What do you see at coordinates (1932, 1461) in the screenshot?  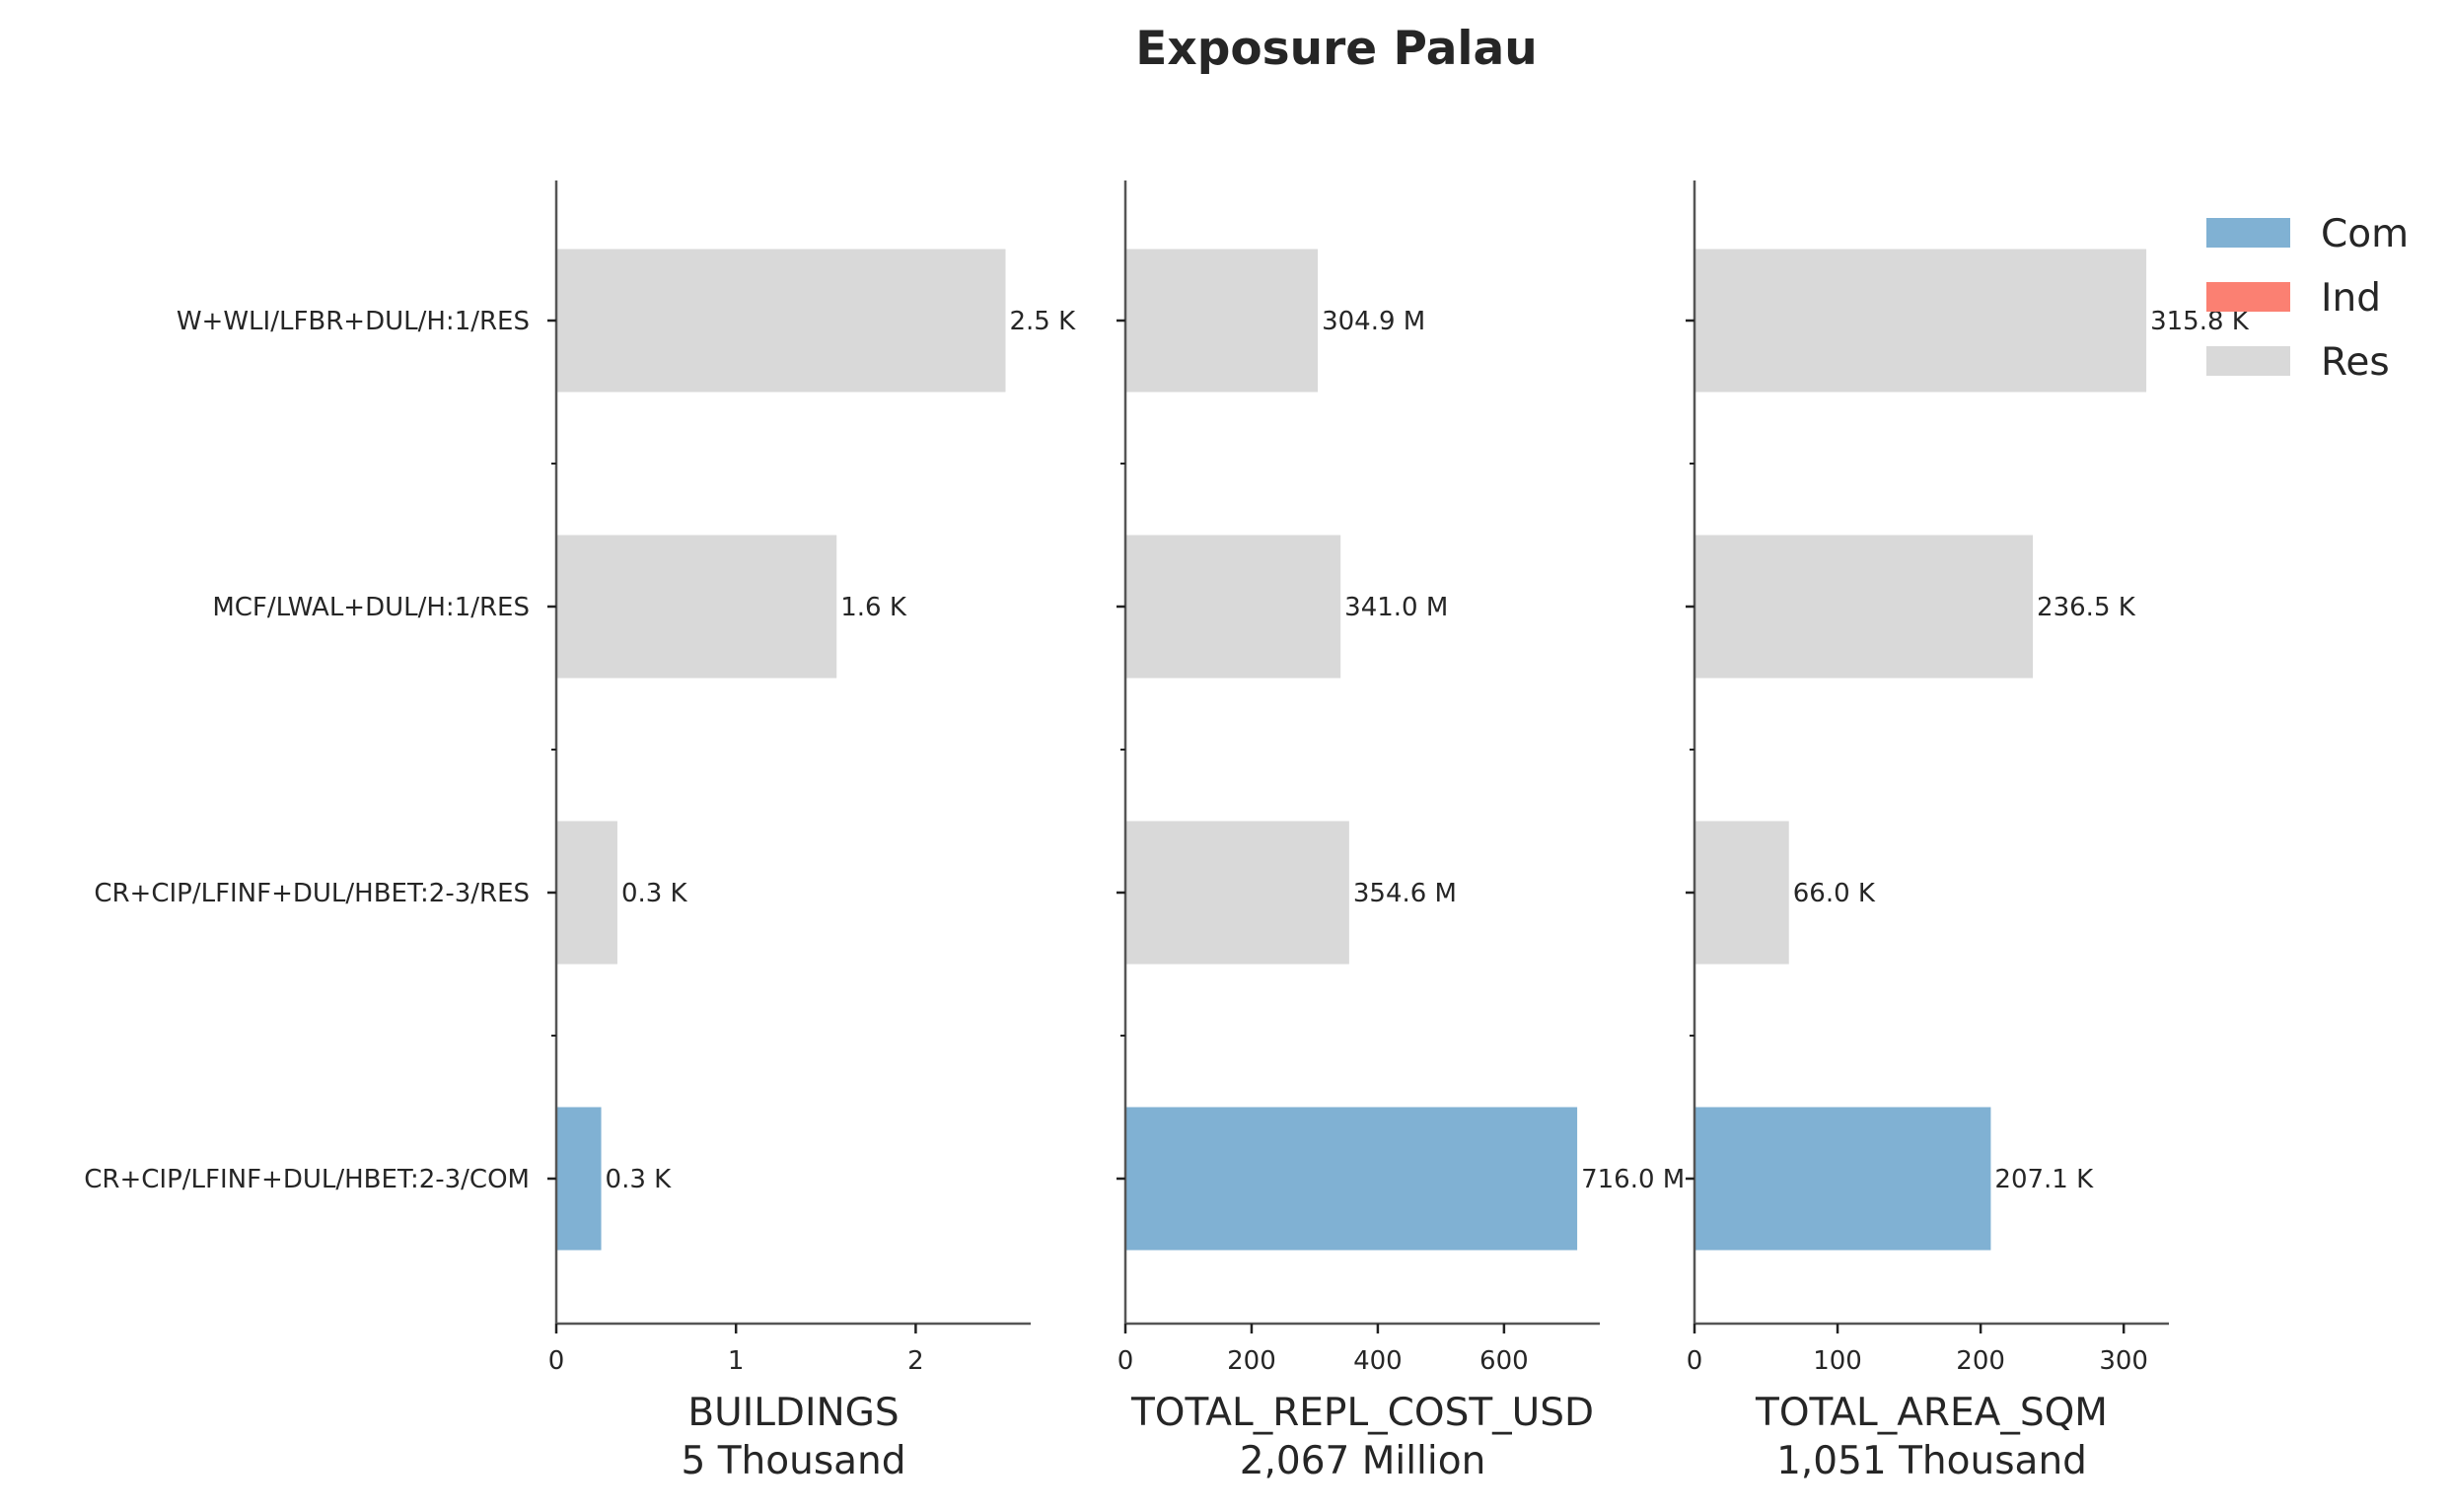 I see `x-axis-subtitle: 1,051 Thousand` at bounding box center [1932, 1461].